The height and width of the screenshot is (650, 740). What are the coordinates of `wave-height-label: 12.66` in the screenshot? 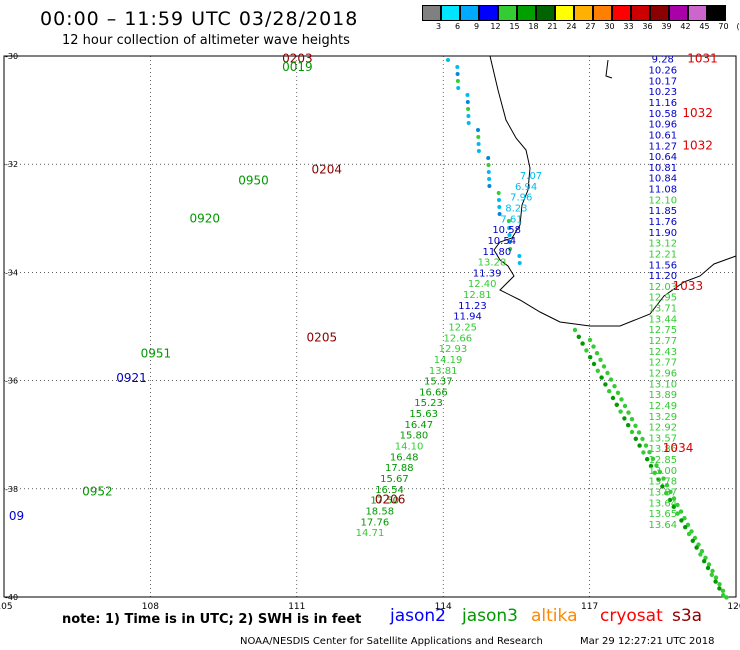 It's located at (458, 338).